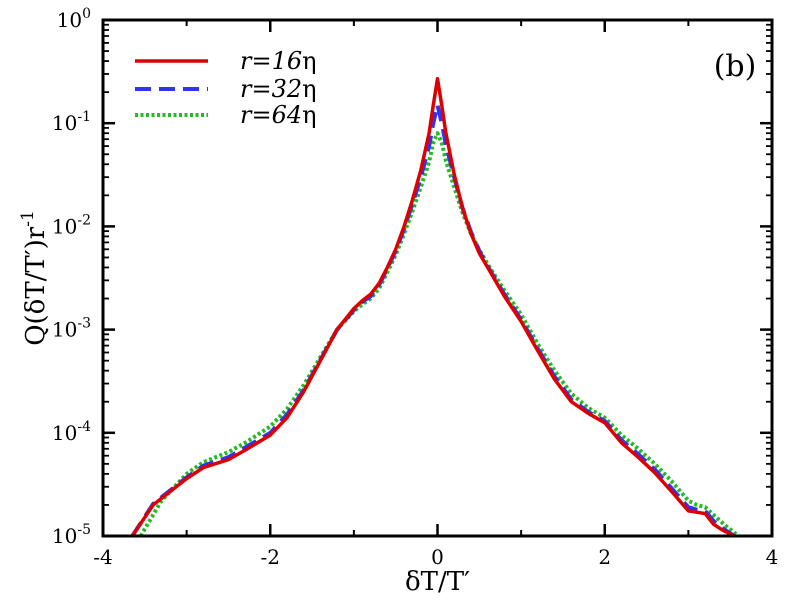 Image resolution: width=803 pixels, height=603 pixels. Describe the element at coordinates (278, 61) in the screenshot. I see `legend-label: r=16η` at that location.